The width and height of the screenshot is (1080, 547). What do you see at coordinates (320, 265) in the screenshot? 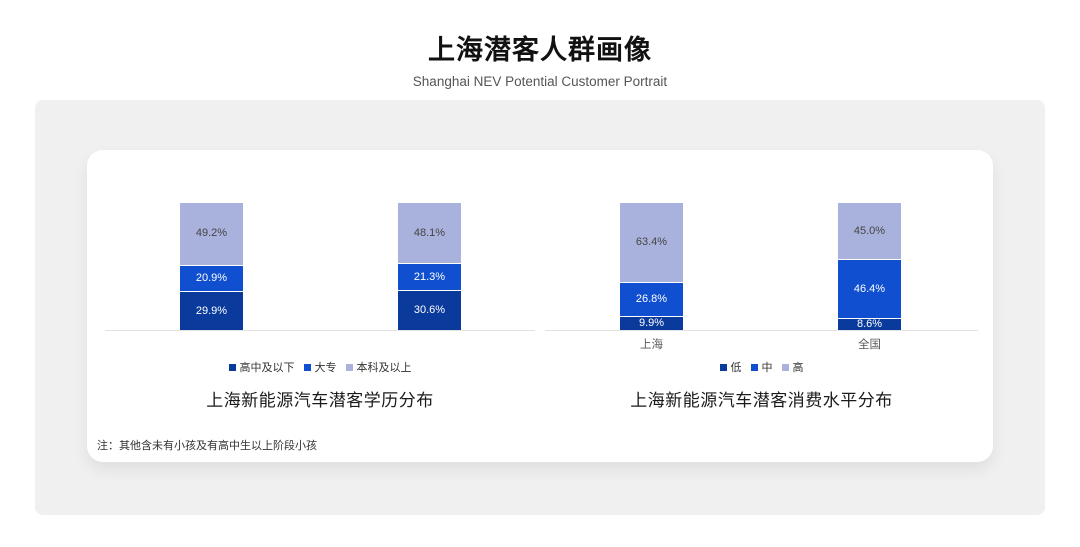
I see `plot-area: 29.9% 20.9% 49.2% 30.6% 21.3% 48.1%` at bounding box center [320, 265].